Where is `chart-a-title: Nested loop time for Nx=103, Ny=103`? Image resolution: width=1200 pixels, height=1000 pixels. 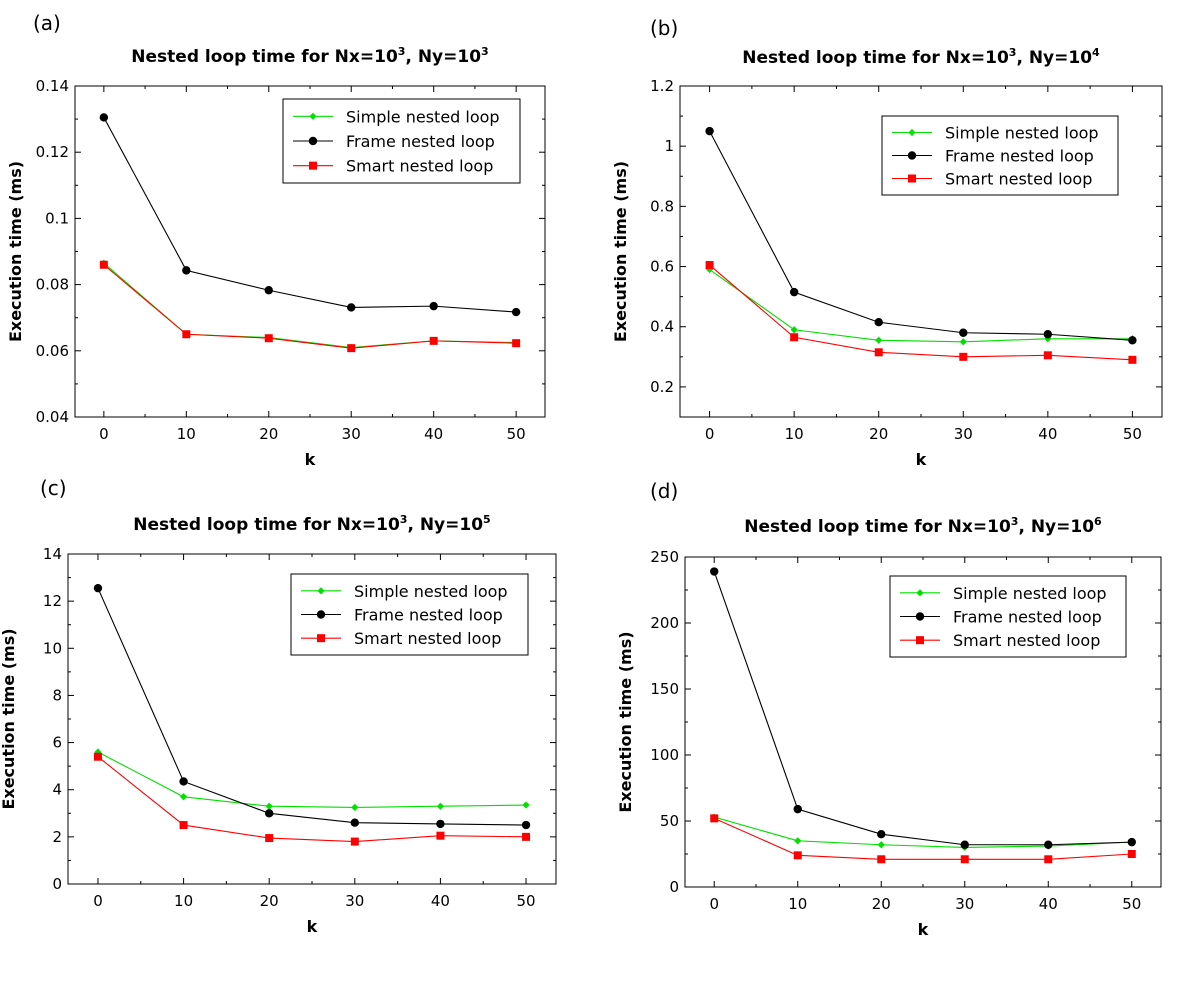
chart-a-title: Nested loop time for Nx=103, Ny=103 is located at coordinates (309, 56).